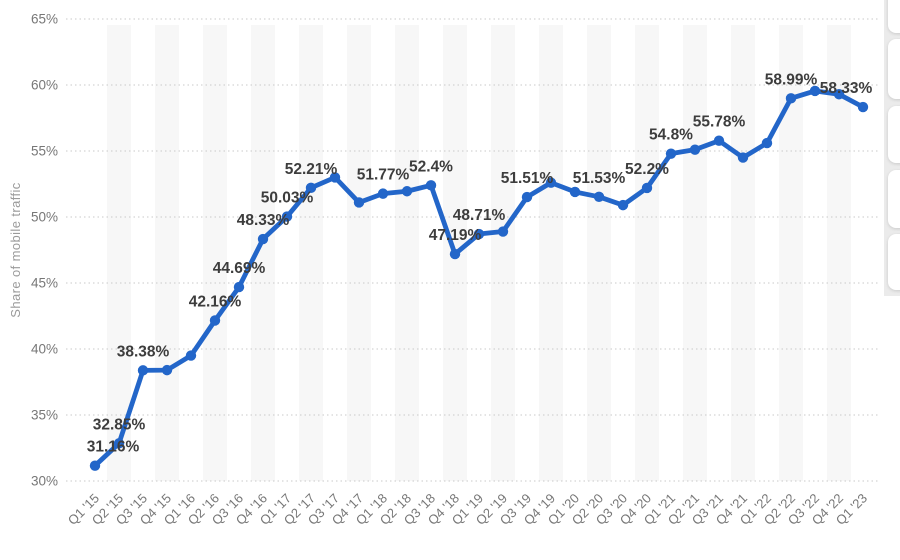 The height and width of the screenshot is (560, 900). What do you see at coordinates (599, 178) in the screenshot?
I see `data-point-label: 51.53%` at bounding box center [599, 178].